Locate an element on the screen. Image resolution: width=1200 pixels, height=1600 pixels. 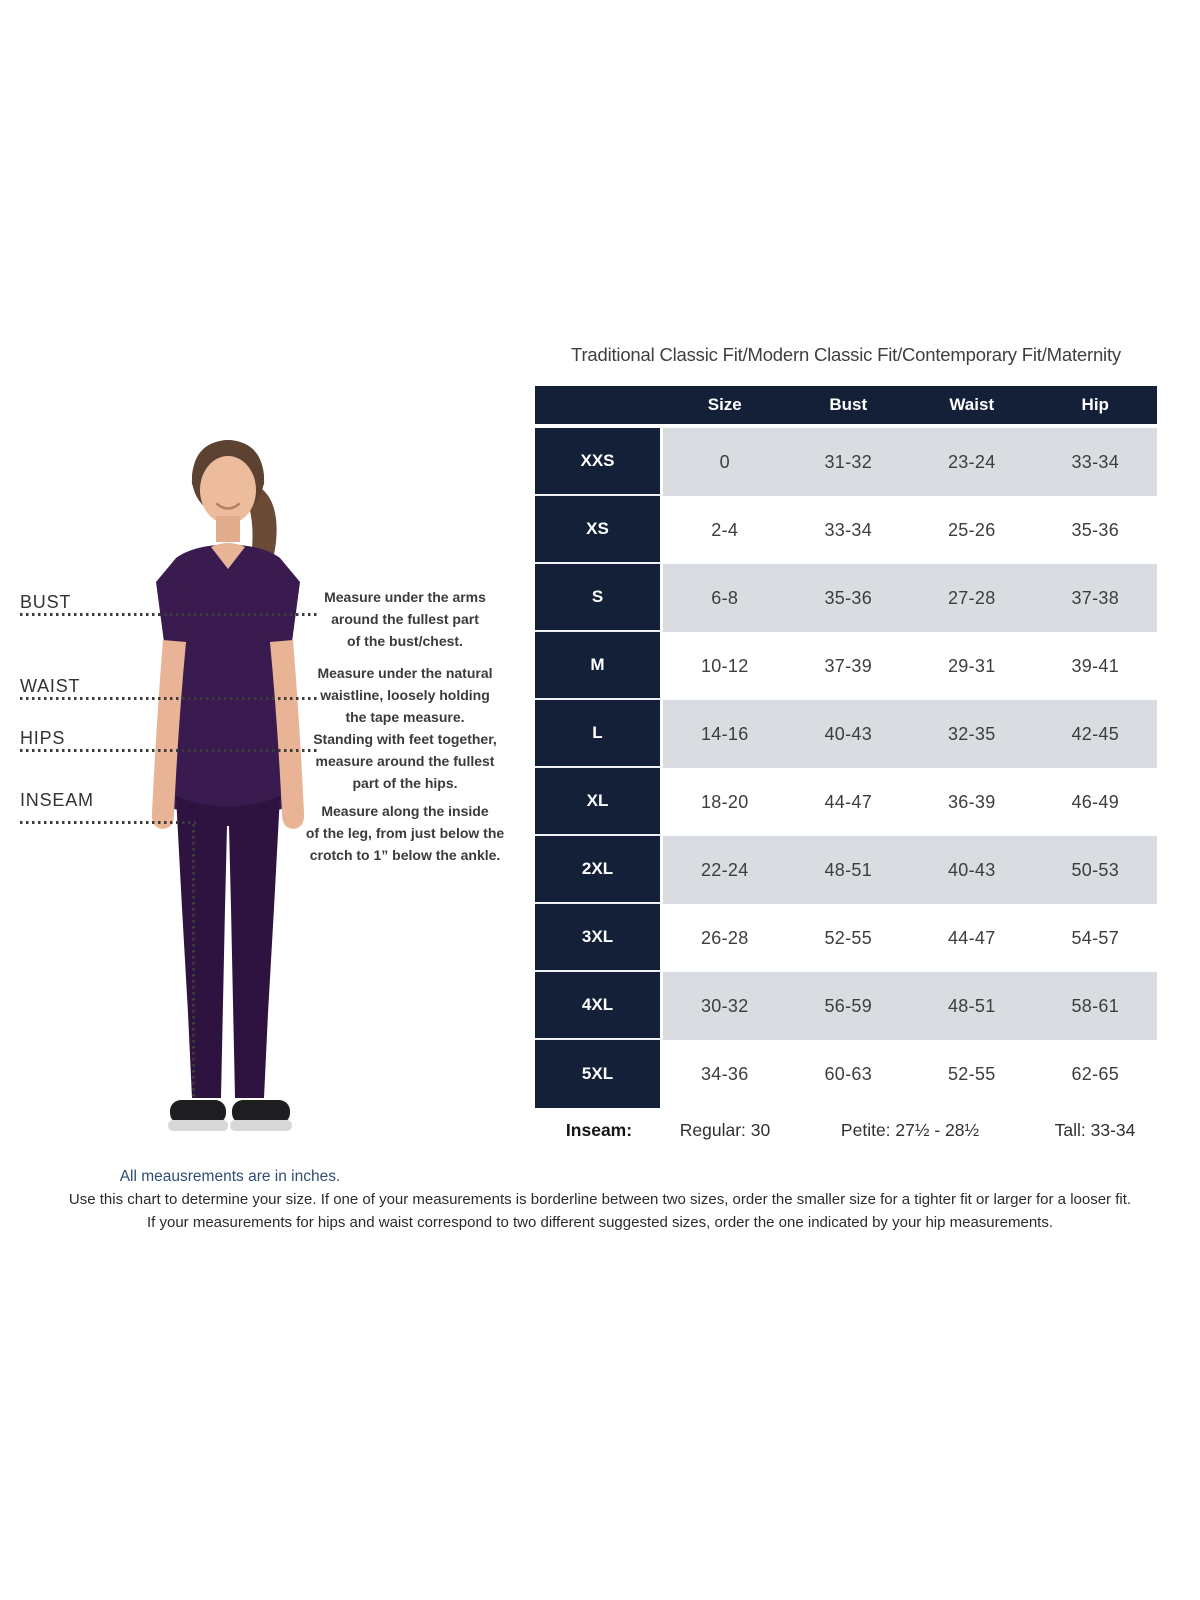
instruction-line: Standing with feet together, is located at coordinates (405, 739).